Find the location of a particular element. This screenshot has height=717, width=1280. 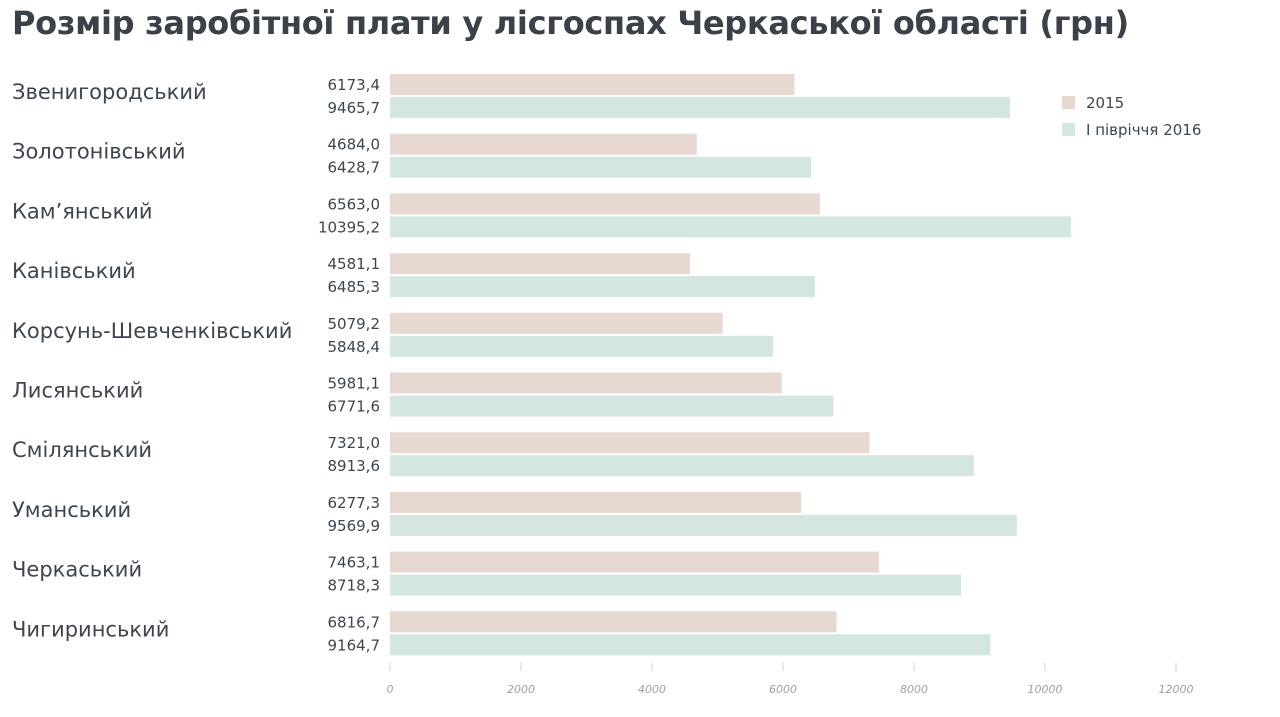

category-label: Уманський is located at coordinates (71, 510).